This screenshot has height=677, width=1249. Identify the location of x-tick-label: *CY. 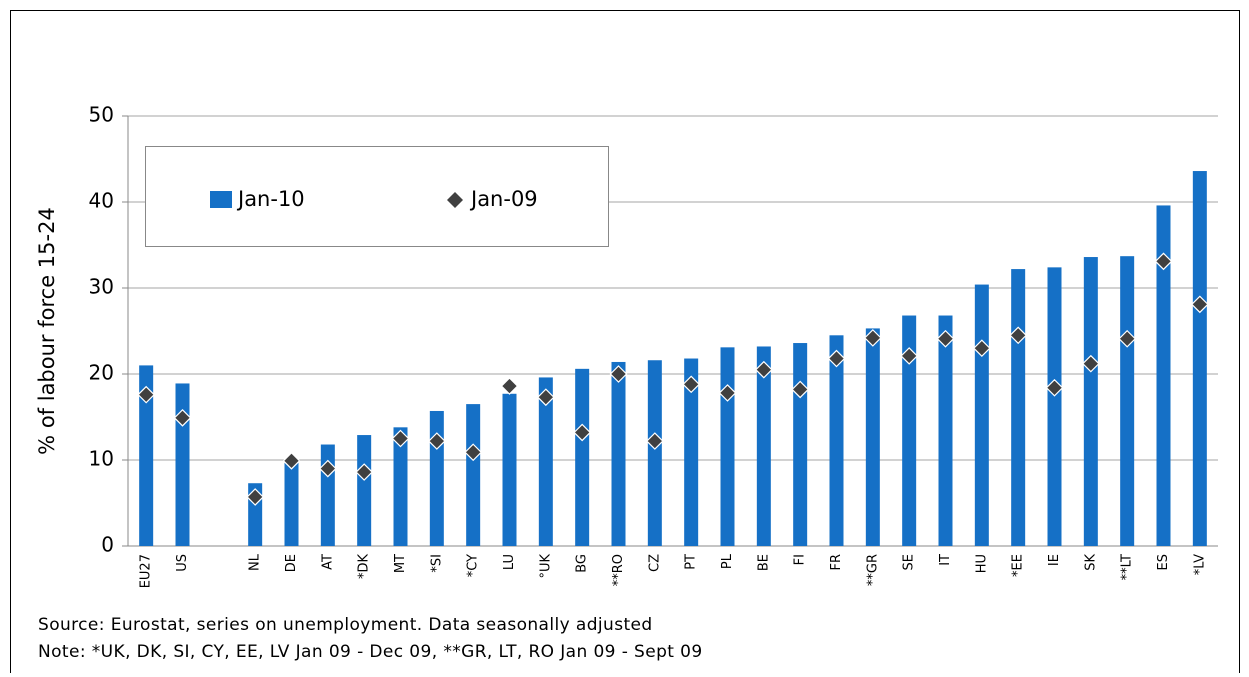
(473, 565).